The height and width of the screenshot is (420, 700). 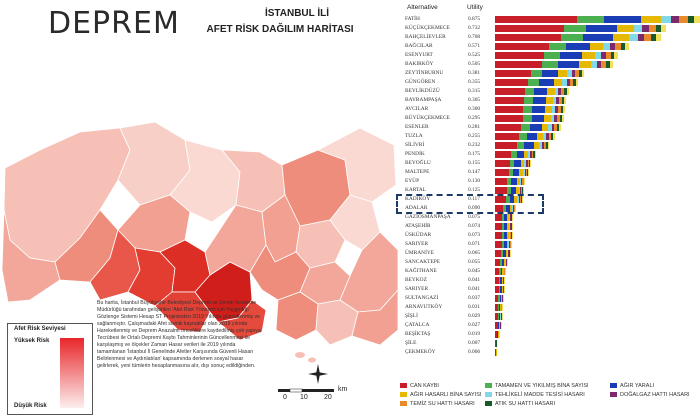 I want to click on chart-row-value: 0.027, so click(x=474, y=325).